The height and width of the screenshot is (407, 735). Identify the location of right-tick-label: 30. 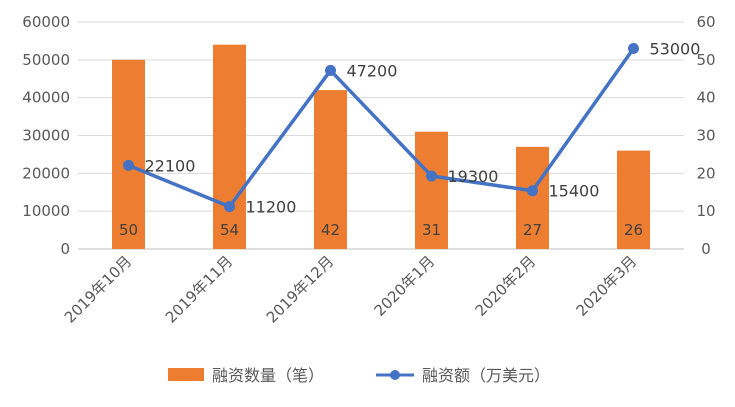
(705, 136).